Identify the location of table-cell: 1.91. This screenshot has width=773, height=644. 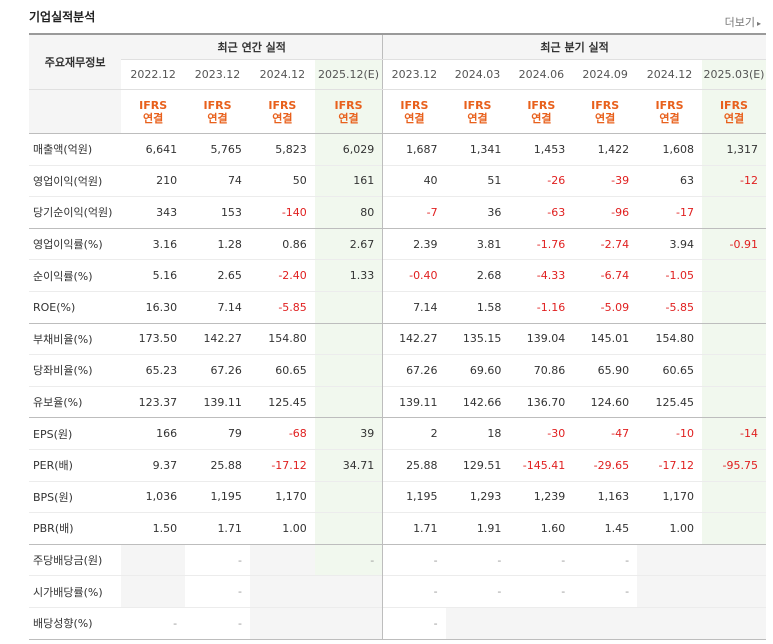
(489, 528).